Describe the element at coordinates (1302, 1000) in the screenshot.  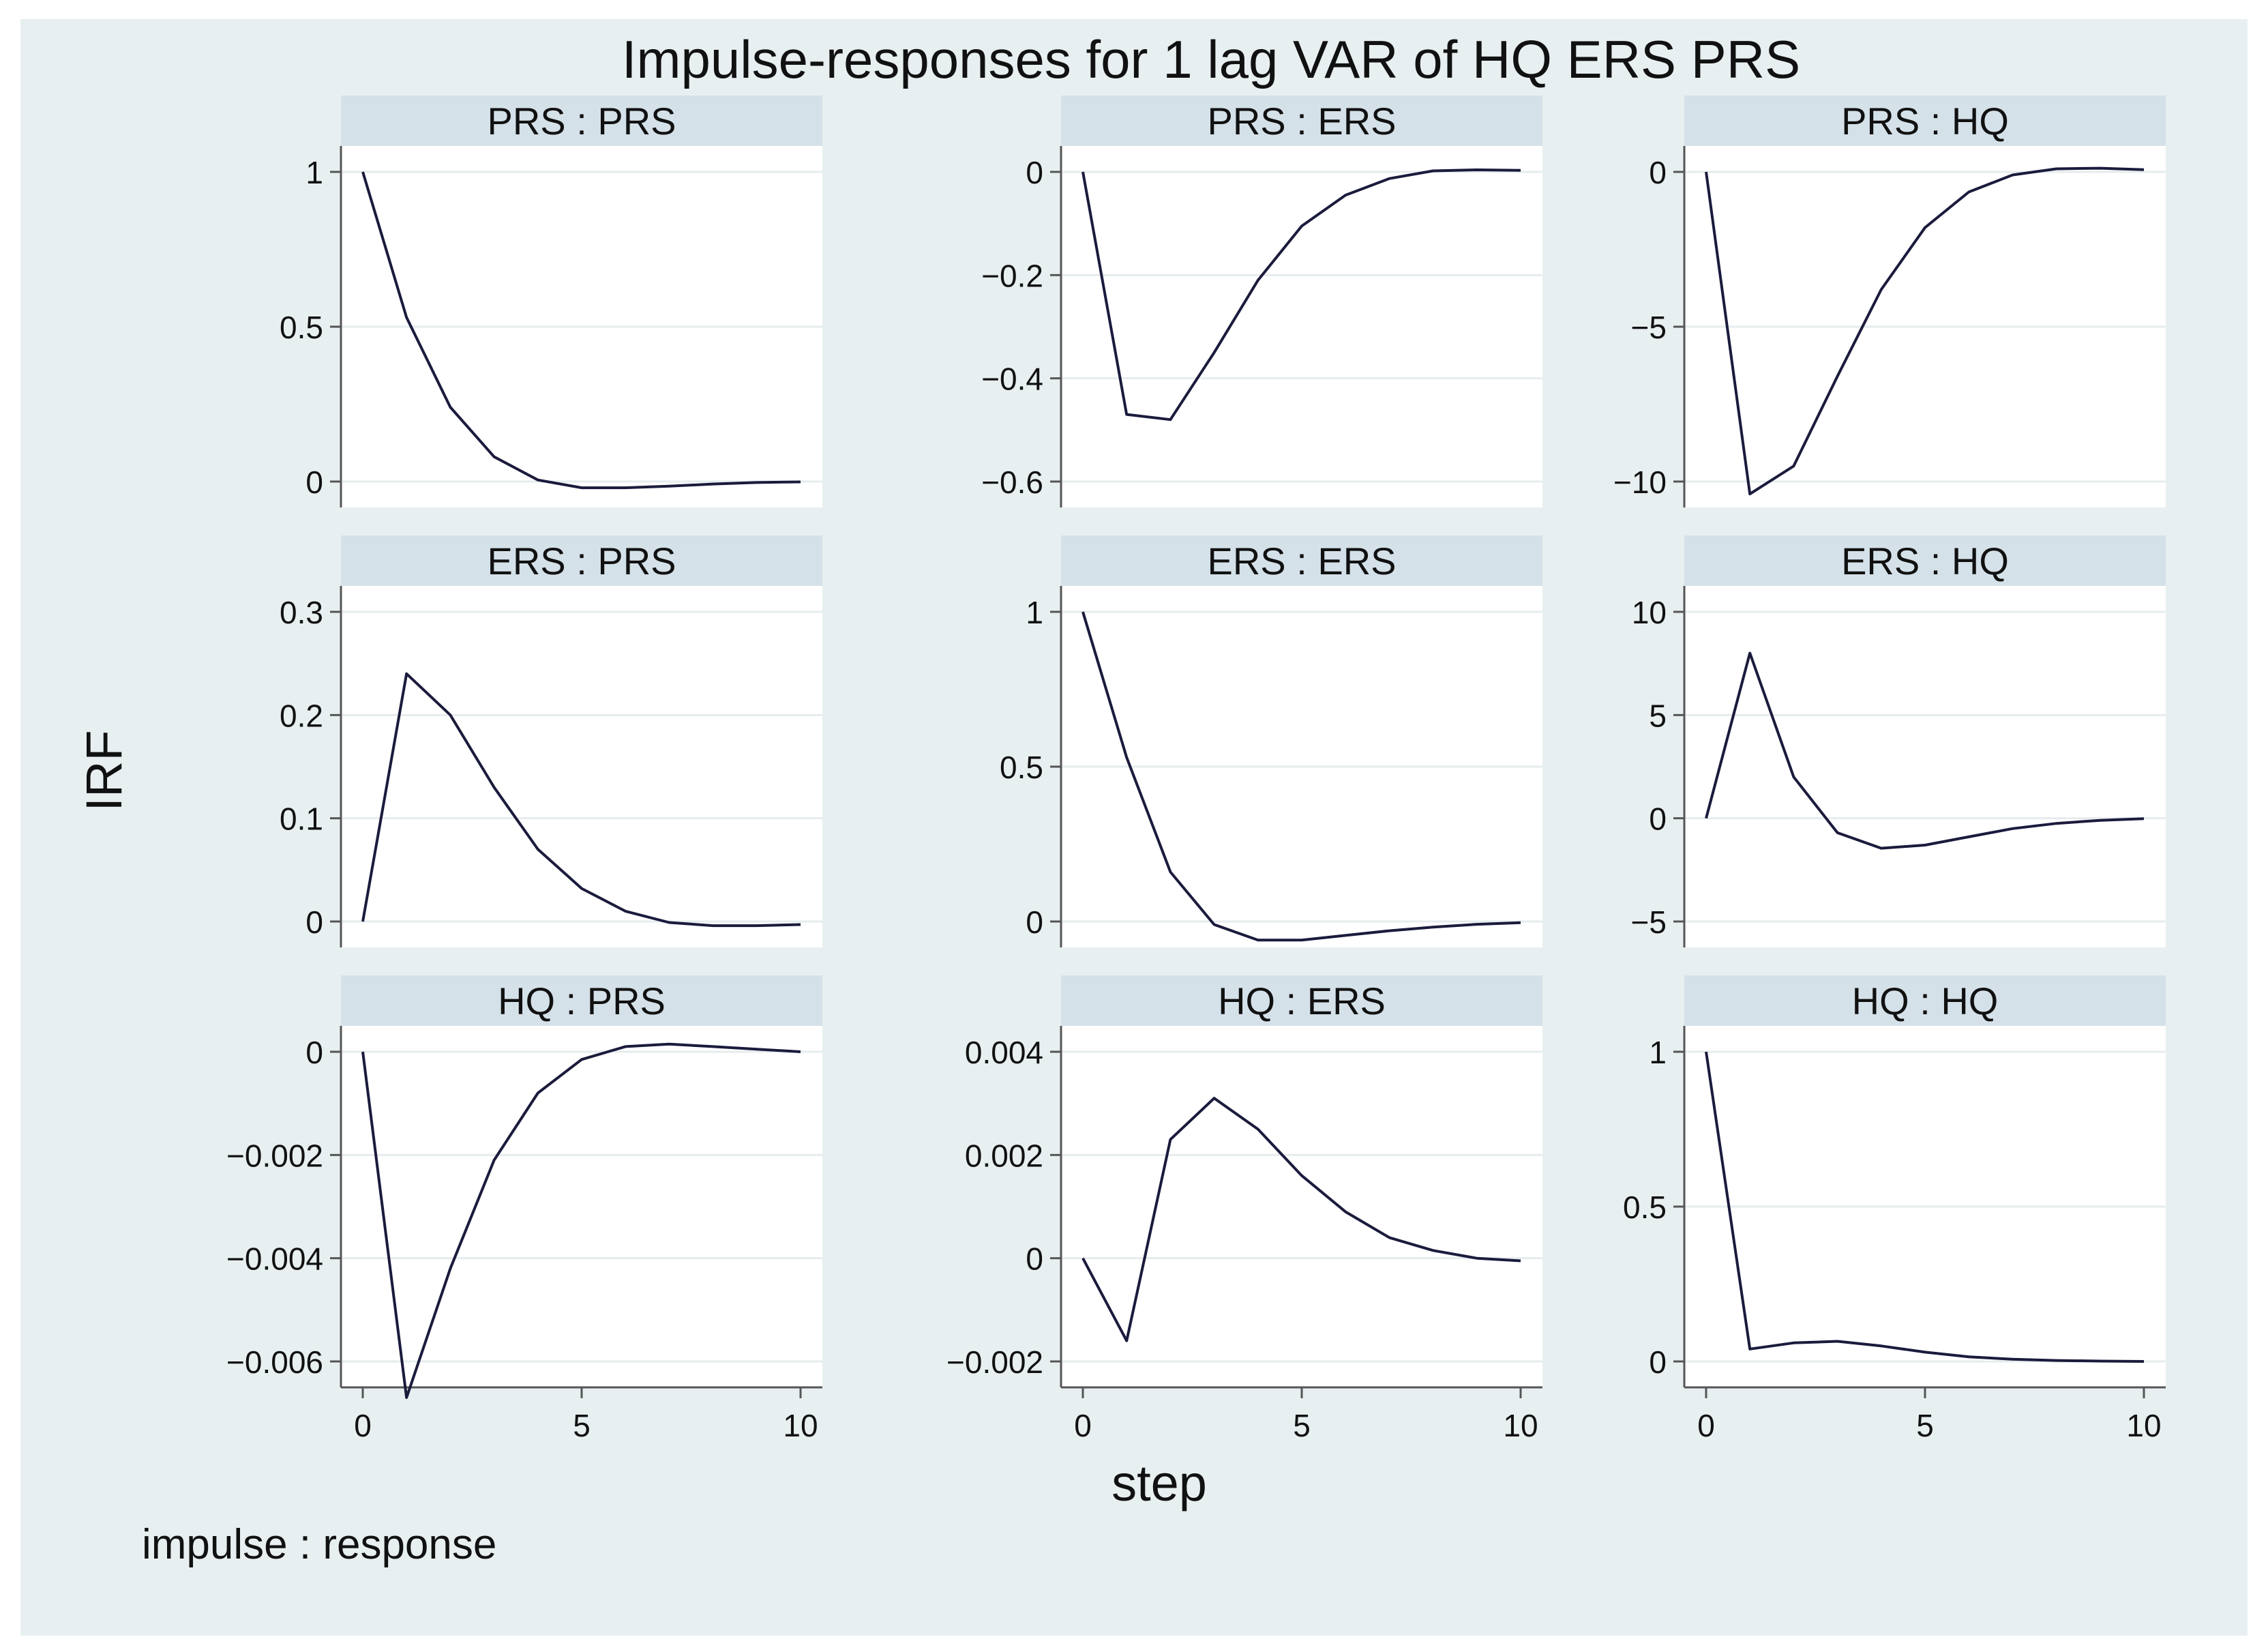
I see `panel-strip-label: HQ : ERS` at that location.